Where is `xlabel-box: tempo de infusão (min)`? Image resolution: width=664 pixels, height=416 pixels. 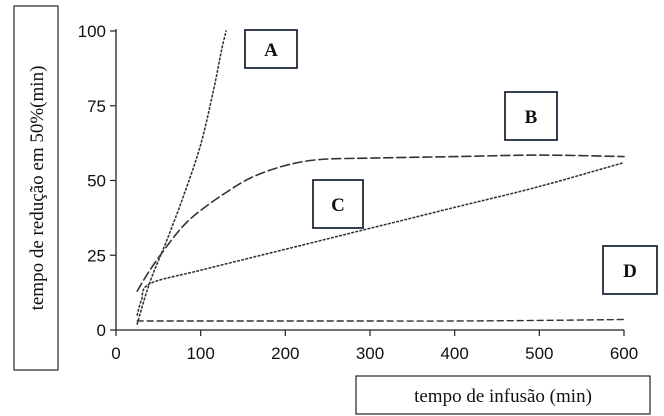 xlabel-box: tempo de infusão (min) is located at coordinates (503, 395).